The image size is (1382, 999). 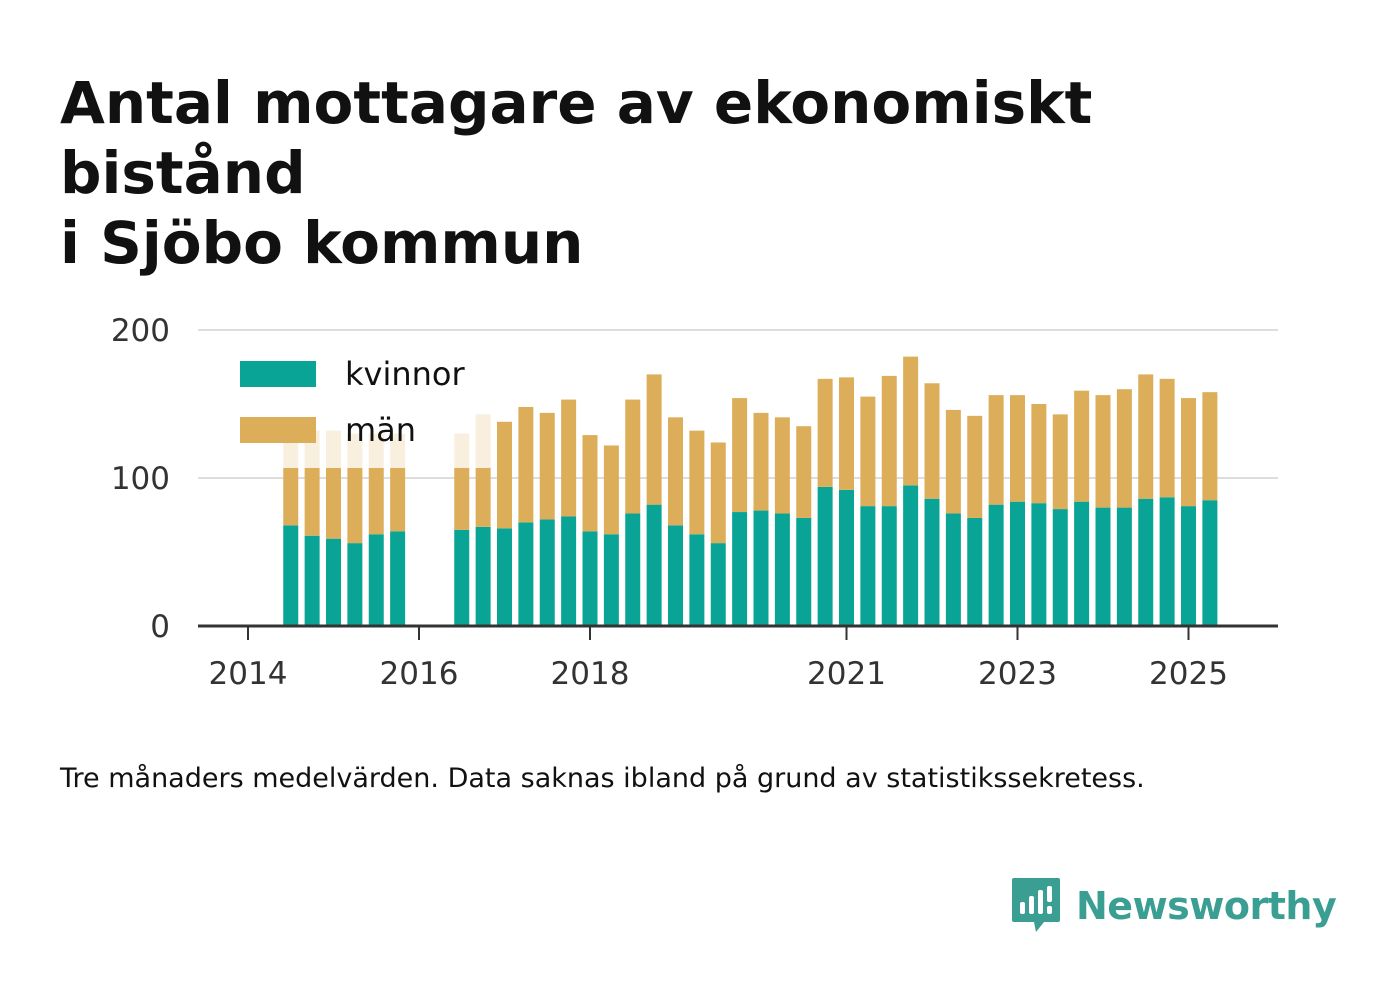 I want to click on y-tick-label: 200, so click(x=140, y=331).